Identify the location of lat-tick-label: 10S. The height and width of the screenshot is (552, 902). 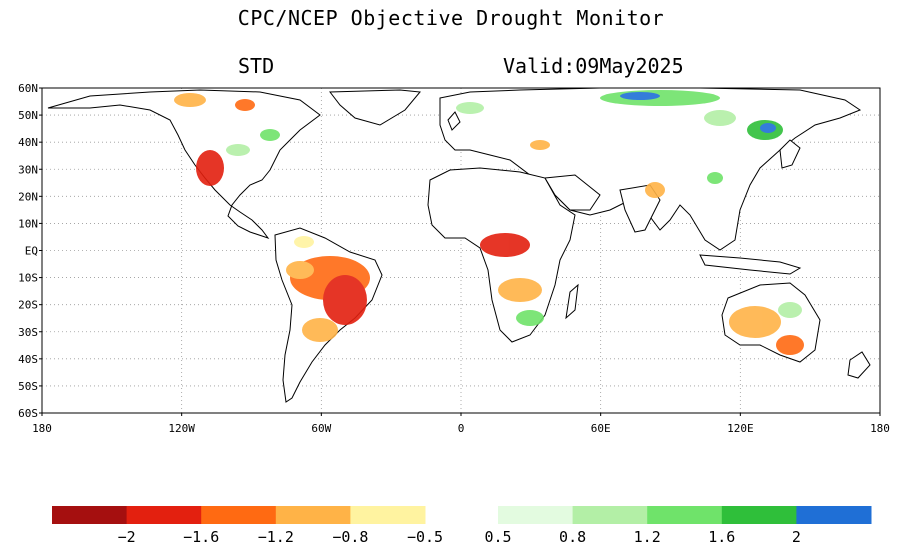
(28, 278).